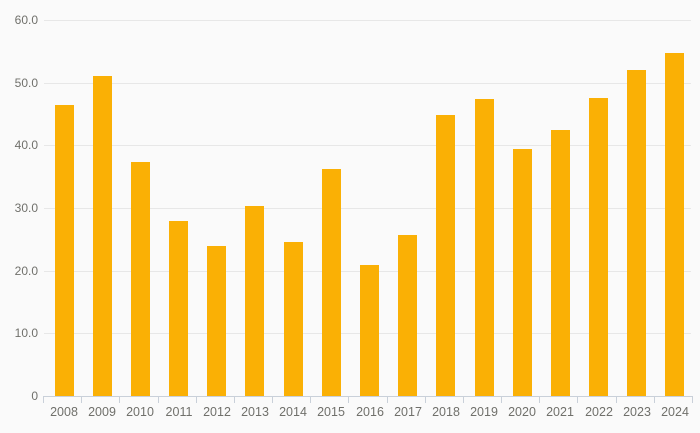 This screenshot has height=433, width=700. I want to click on bar-2014, so click(293, 319).